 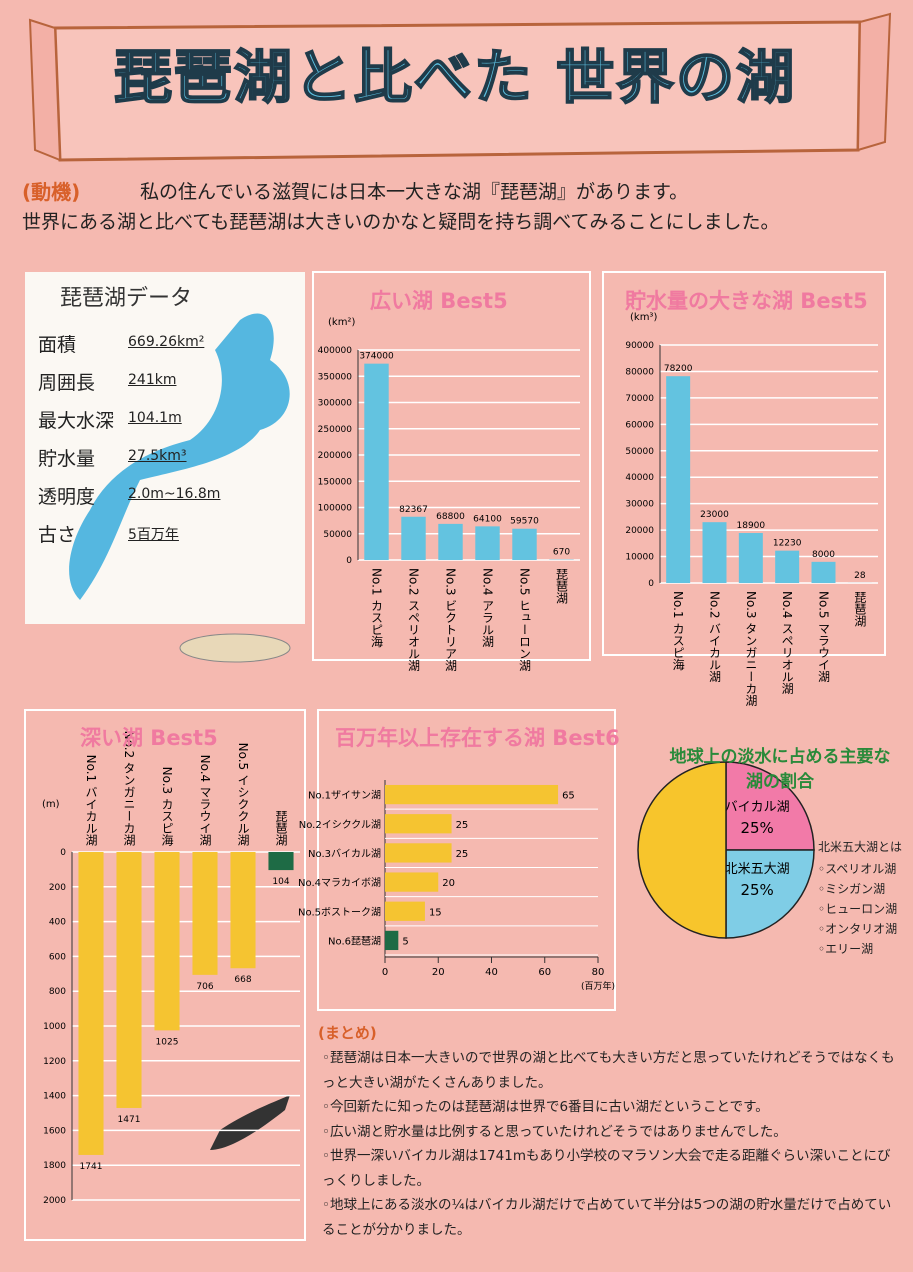 What do you see at coordinates (757, 807) in the screenshot?
I see `slice-label: バイカル湖` at bounding box center [757, 807].